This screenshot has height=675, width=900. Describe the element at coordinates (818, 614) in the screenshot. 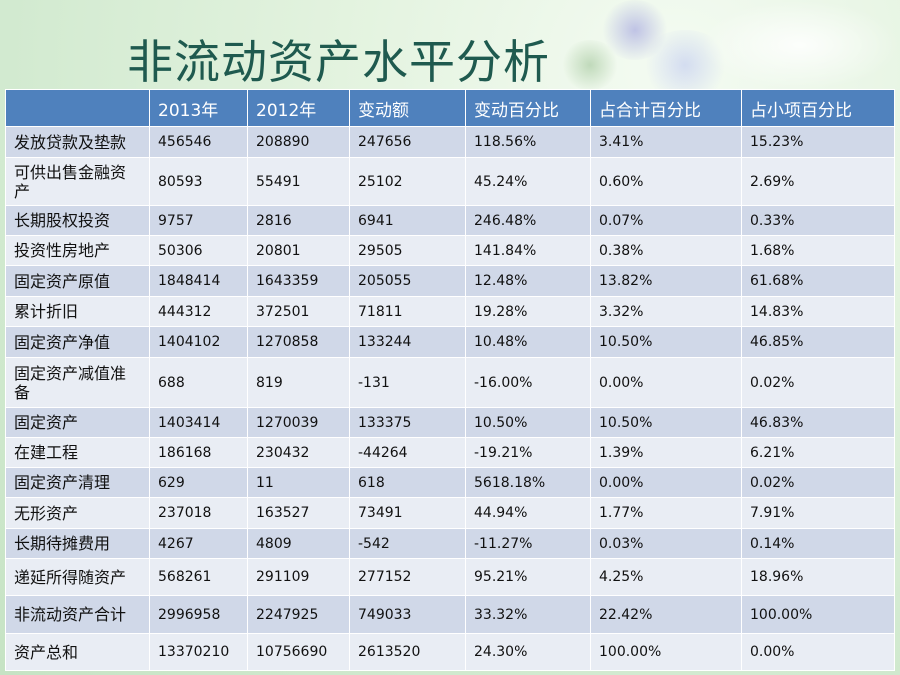

I see `table-cell: 100.00%` at that location.